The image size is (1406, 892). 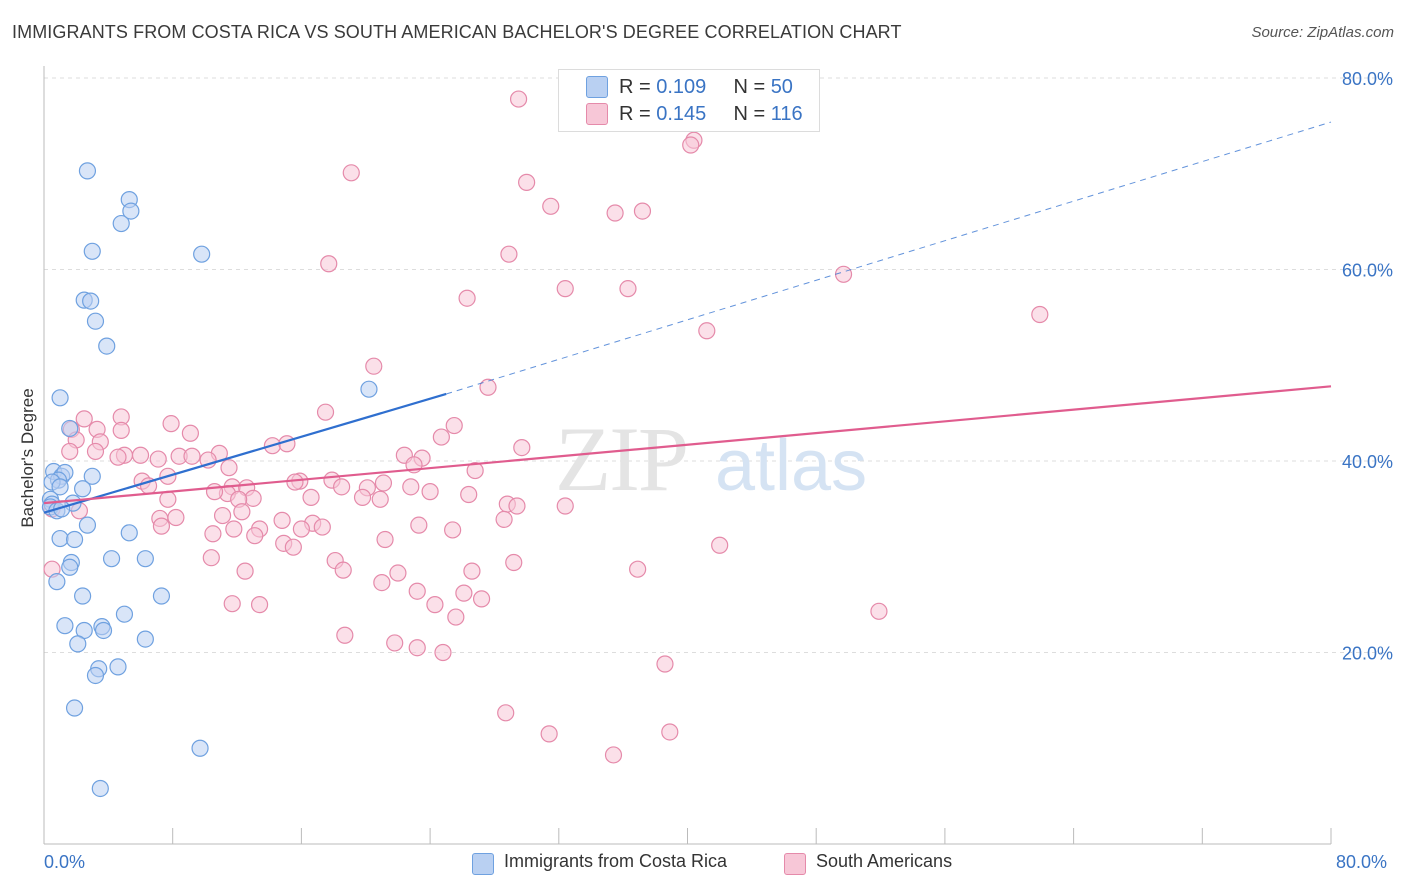 I want to click on source-credit: Source: ZipAtlas.com, so click(x=1322, y=32).